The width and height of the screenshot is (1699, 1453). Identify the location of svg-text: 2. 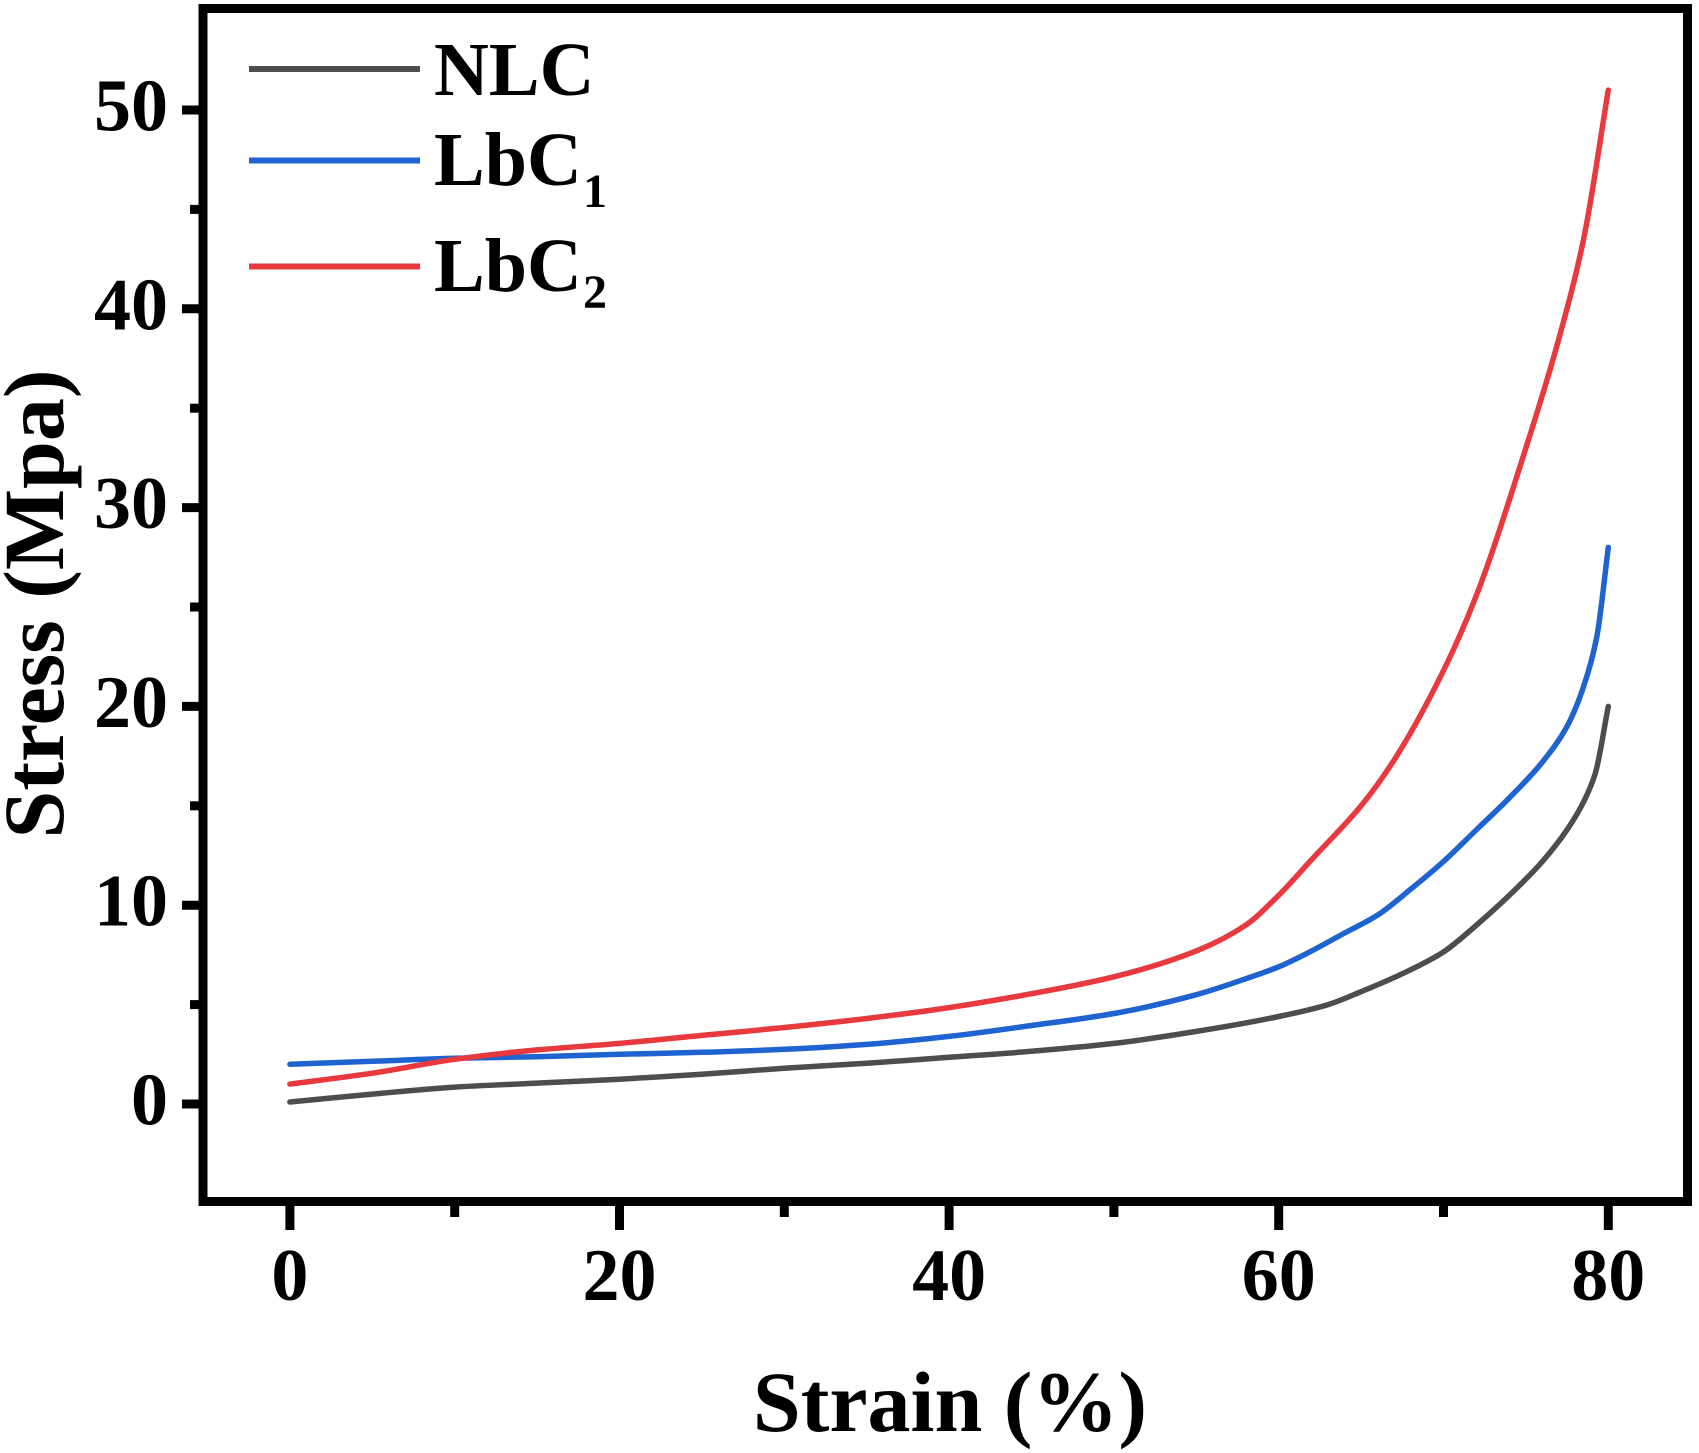
(595, 292).